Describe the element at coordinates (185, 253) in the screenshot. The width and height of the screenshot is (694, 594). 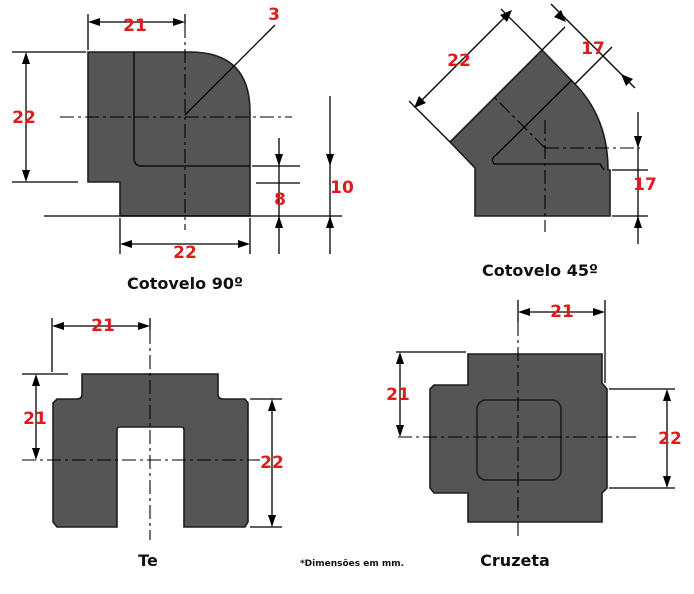
I see `elbow-90-dim-bottom-width: 22` at that location.